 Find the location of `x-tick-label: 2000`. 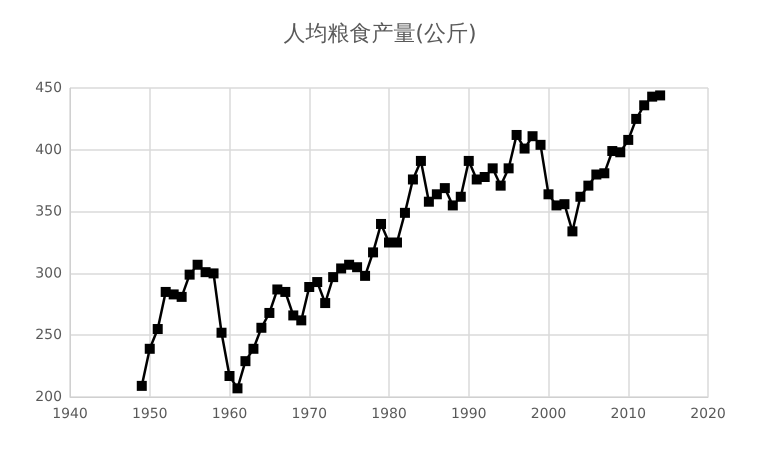

x-tick-label: 2000 is located at coordinates (548, 414).